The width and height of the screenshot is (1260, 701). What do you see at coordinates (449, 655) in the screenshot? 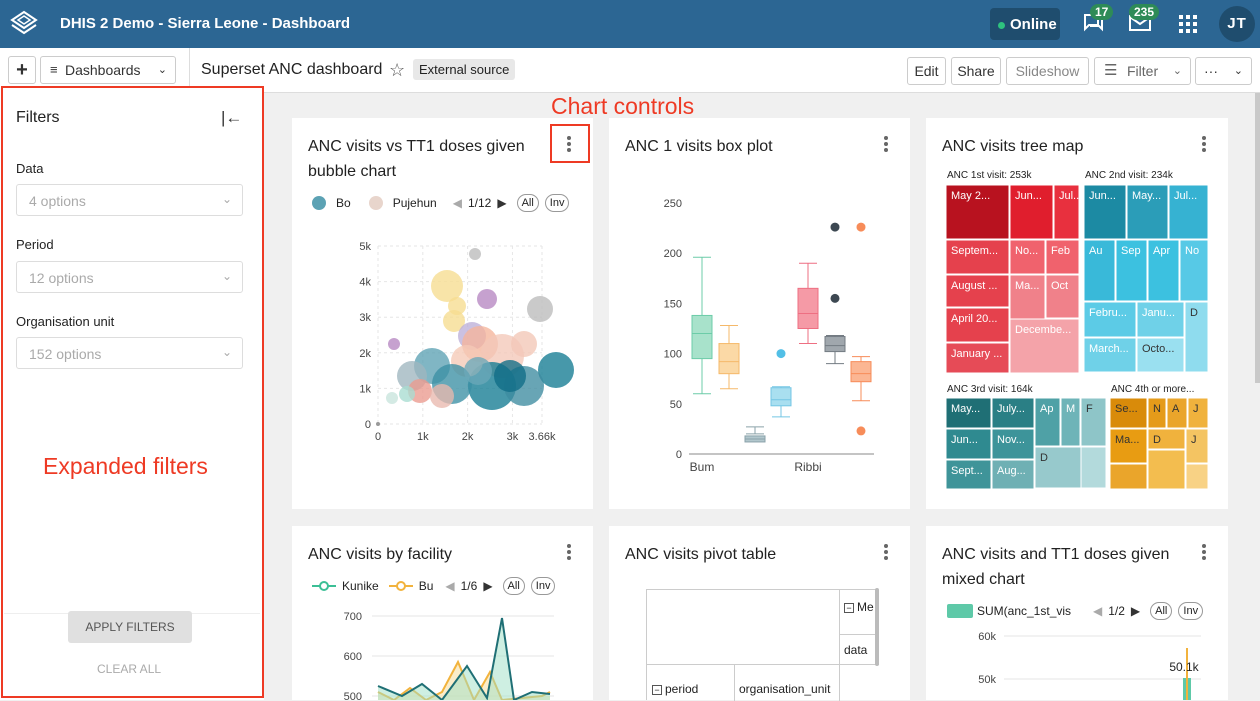
I see `facility-line-chart: 500 600 700` at bounding box center [449, 655].